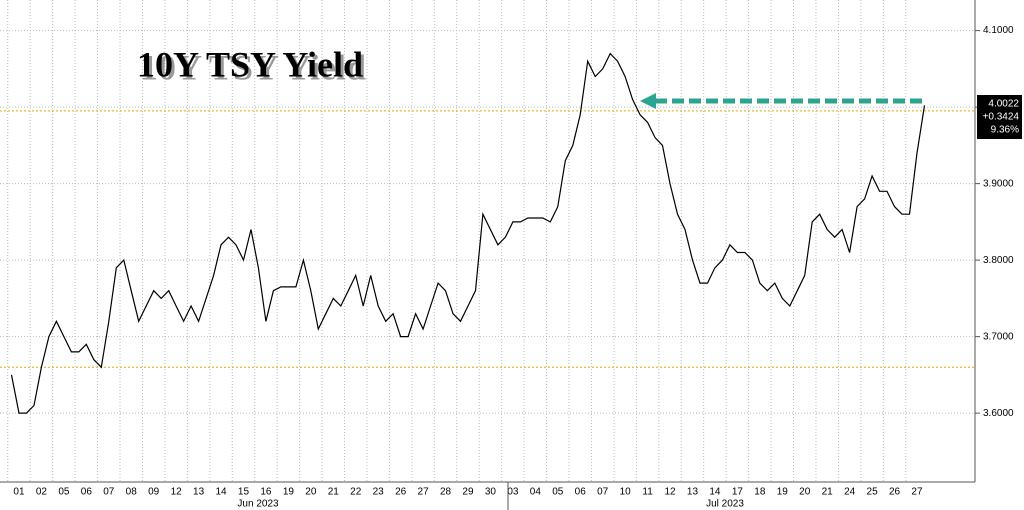 The width and height of the screenshot is (1024, 510). I want to click on x-tick-label: 08, so click(132, 492).